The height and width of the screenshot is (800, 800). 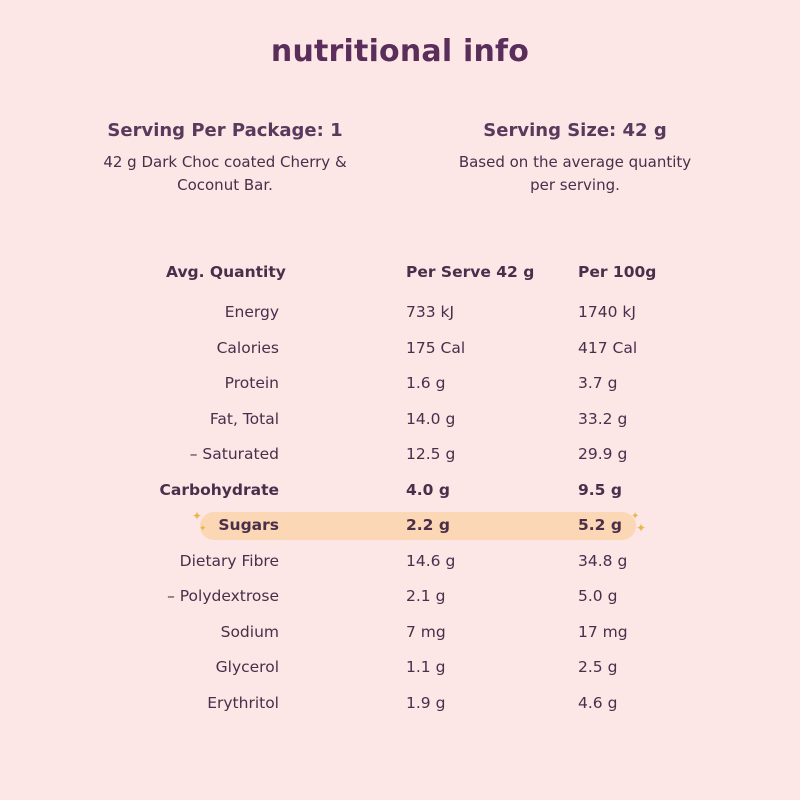 What do you see at coordinates (603, 631) in the screenshot?
I see `per-100g-value: 17 mg` at bounding box center [603, 631].